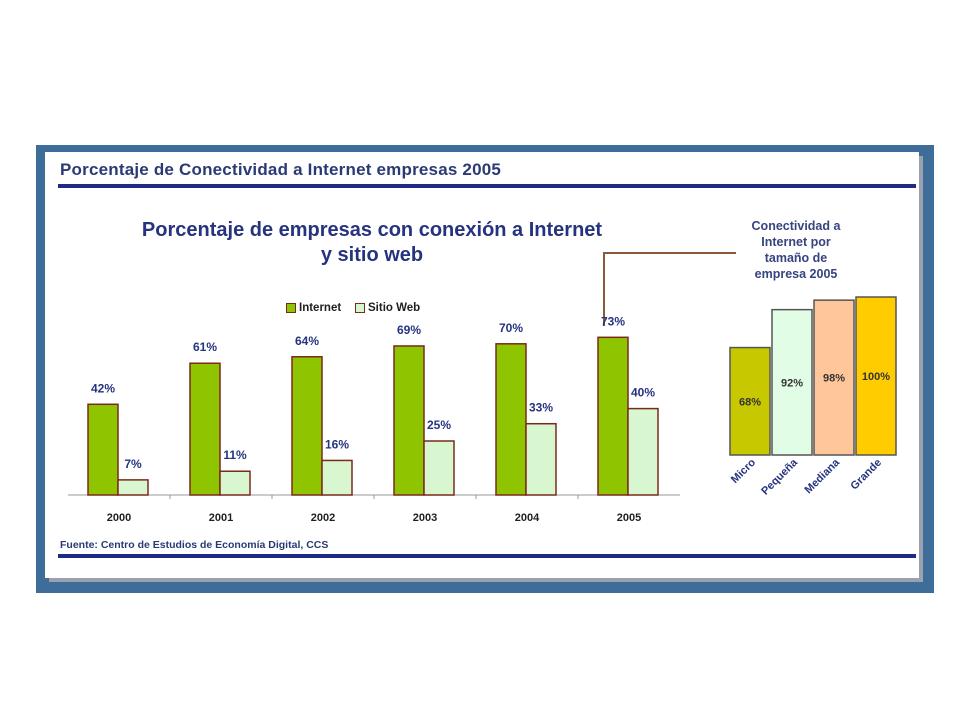  Describe the element at coordinates (205, 347) in the screenshot. I see `data-label-internet: 61%` at that location.